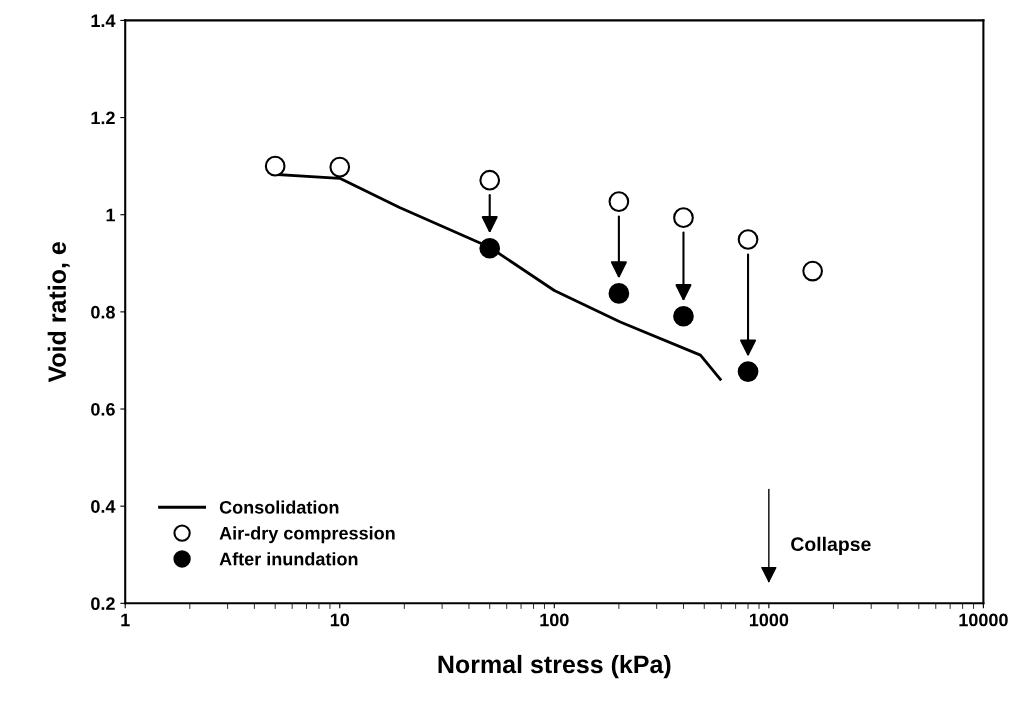 The width and height of the screenshot is (1018, 704). Describe the element at coordinates (279, 507) in the screenshot. I see `legend-label: Consolidation` at that location.